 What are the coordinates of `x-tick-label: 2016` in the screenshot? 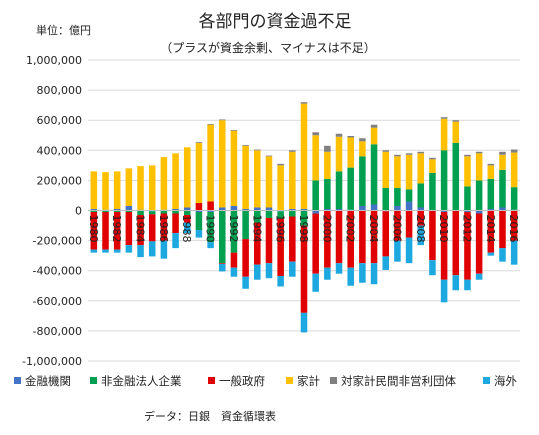 It's located at (513, 229).